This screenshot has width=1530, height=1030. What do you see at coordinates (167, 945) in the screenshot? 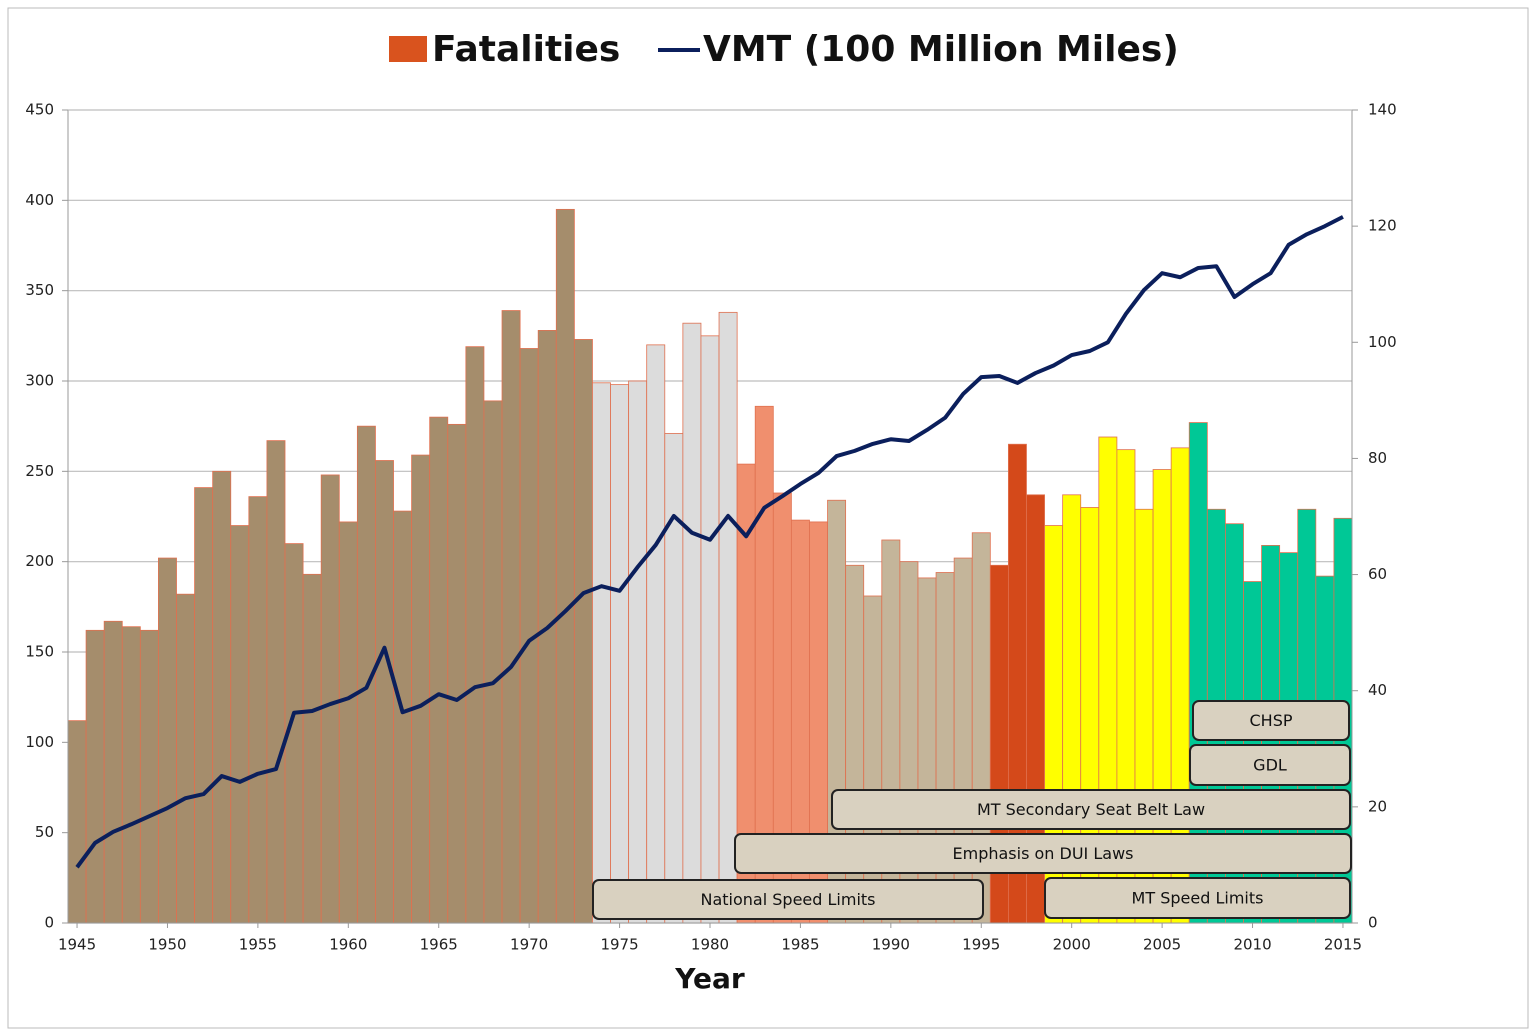
I see `x-tick-label: 1950` at bounding box center [167, 945].